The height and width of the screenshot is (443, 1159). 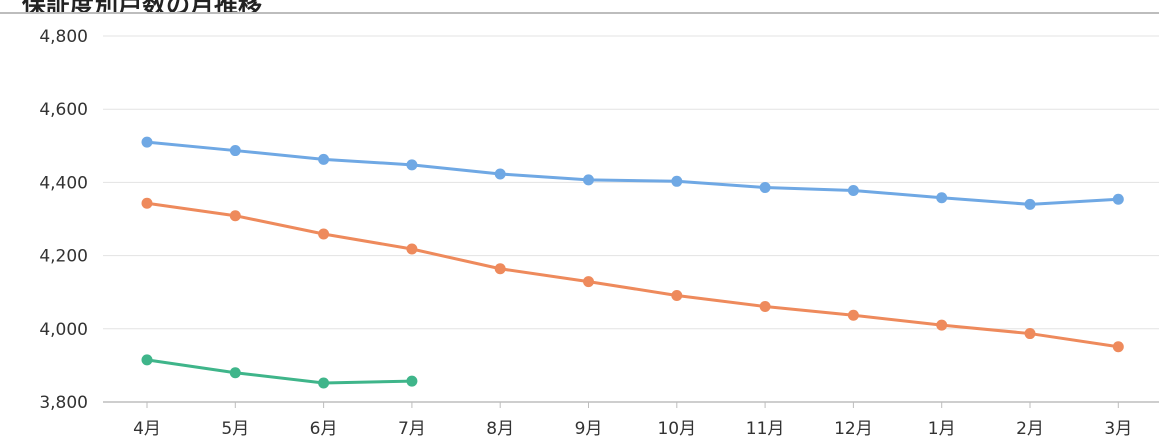 What do you see at coordinates (63, 403) in the screenshot?
I see `y-tick-label: 3,800` at bounding box center [63, 403].